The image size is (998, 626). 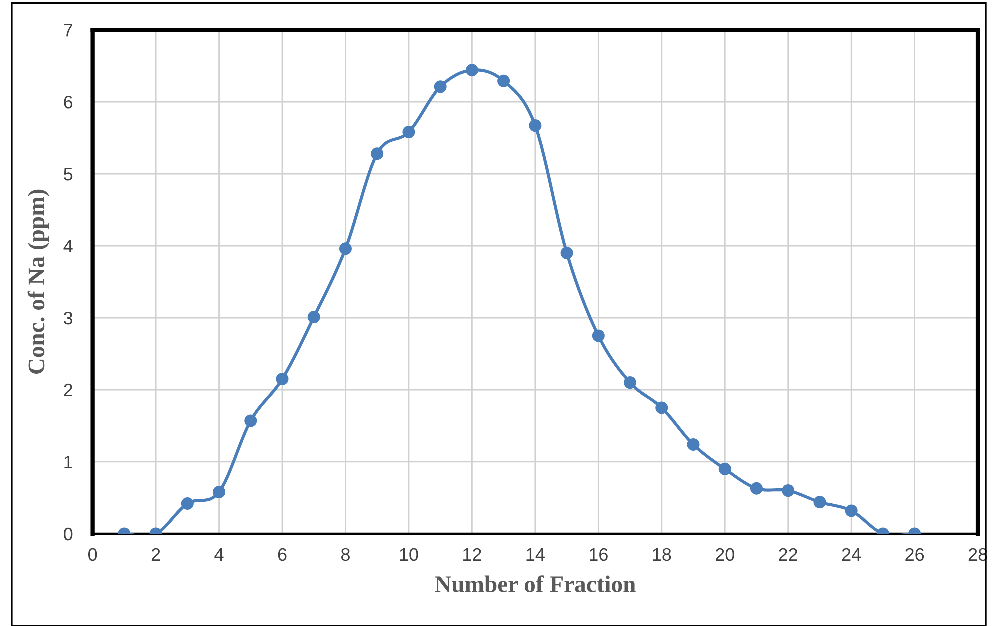 I want to click on y-tick-label: 3, so click(x=68, y=318).